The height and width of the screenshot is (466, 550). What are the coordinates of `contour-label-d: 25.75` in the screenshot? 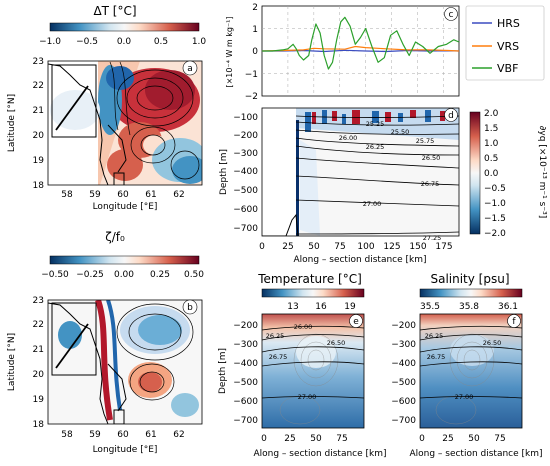 It's located at (425, 141).